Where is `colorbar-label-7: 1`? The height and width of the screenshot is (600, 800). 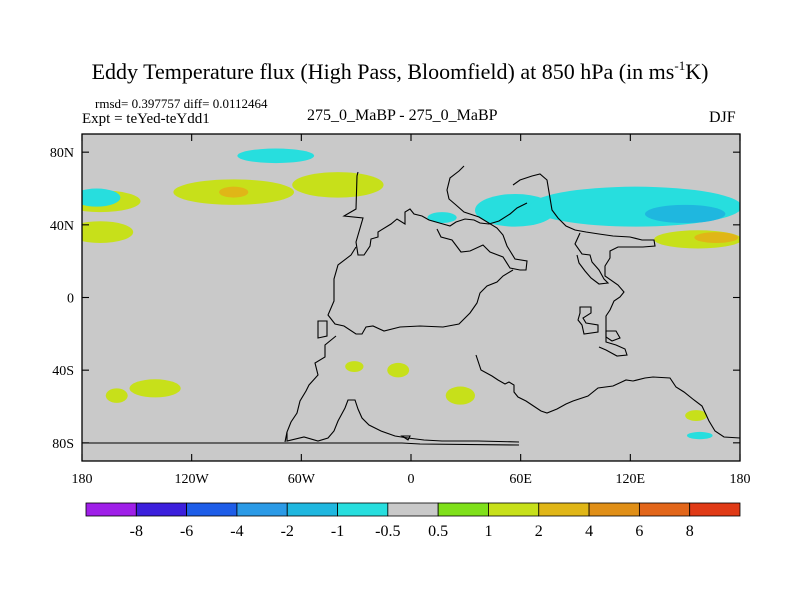 colorbar-label-7: 1 is located at coordinates (488, 531).